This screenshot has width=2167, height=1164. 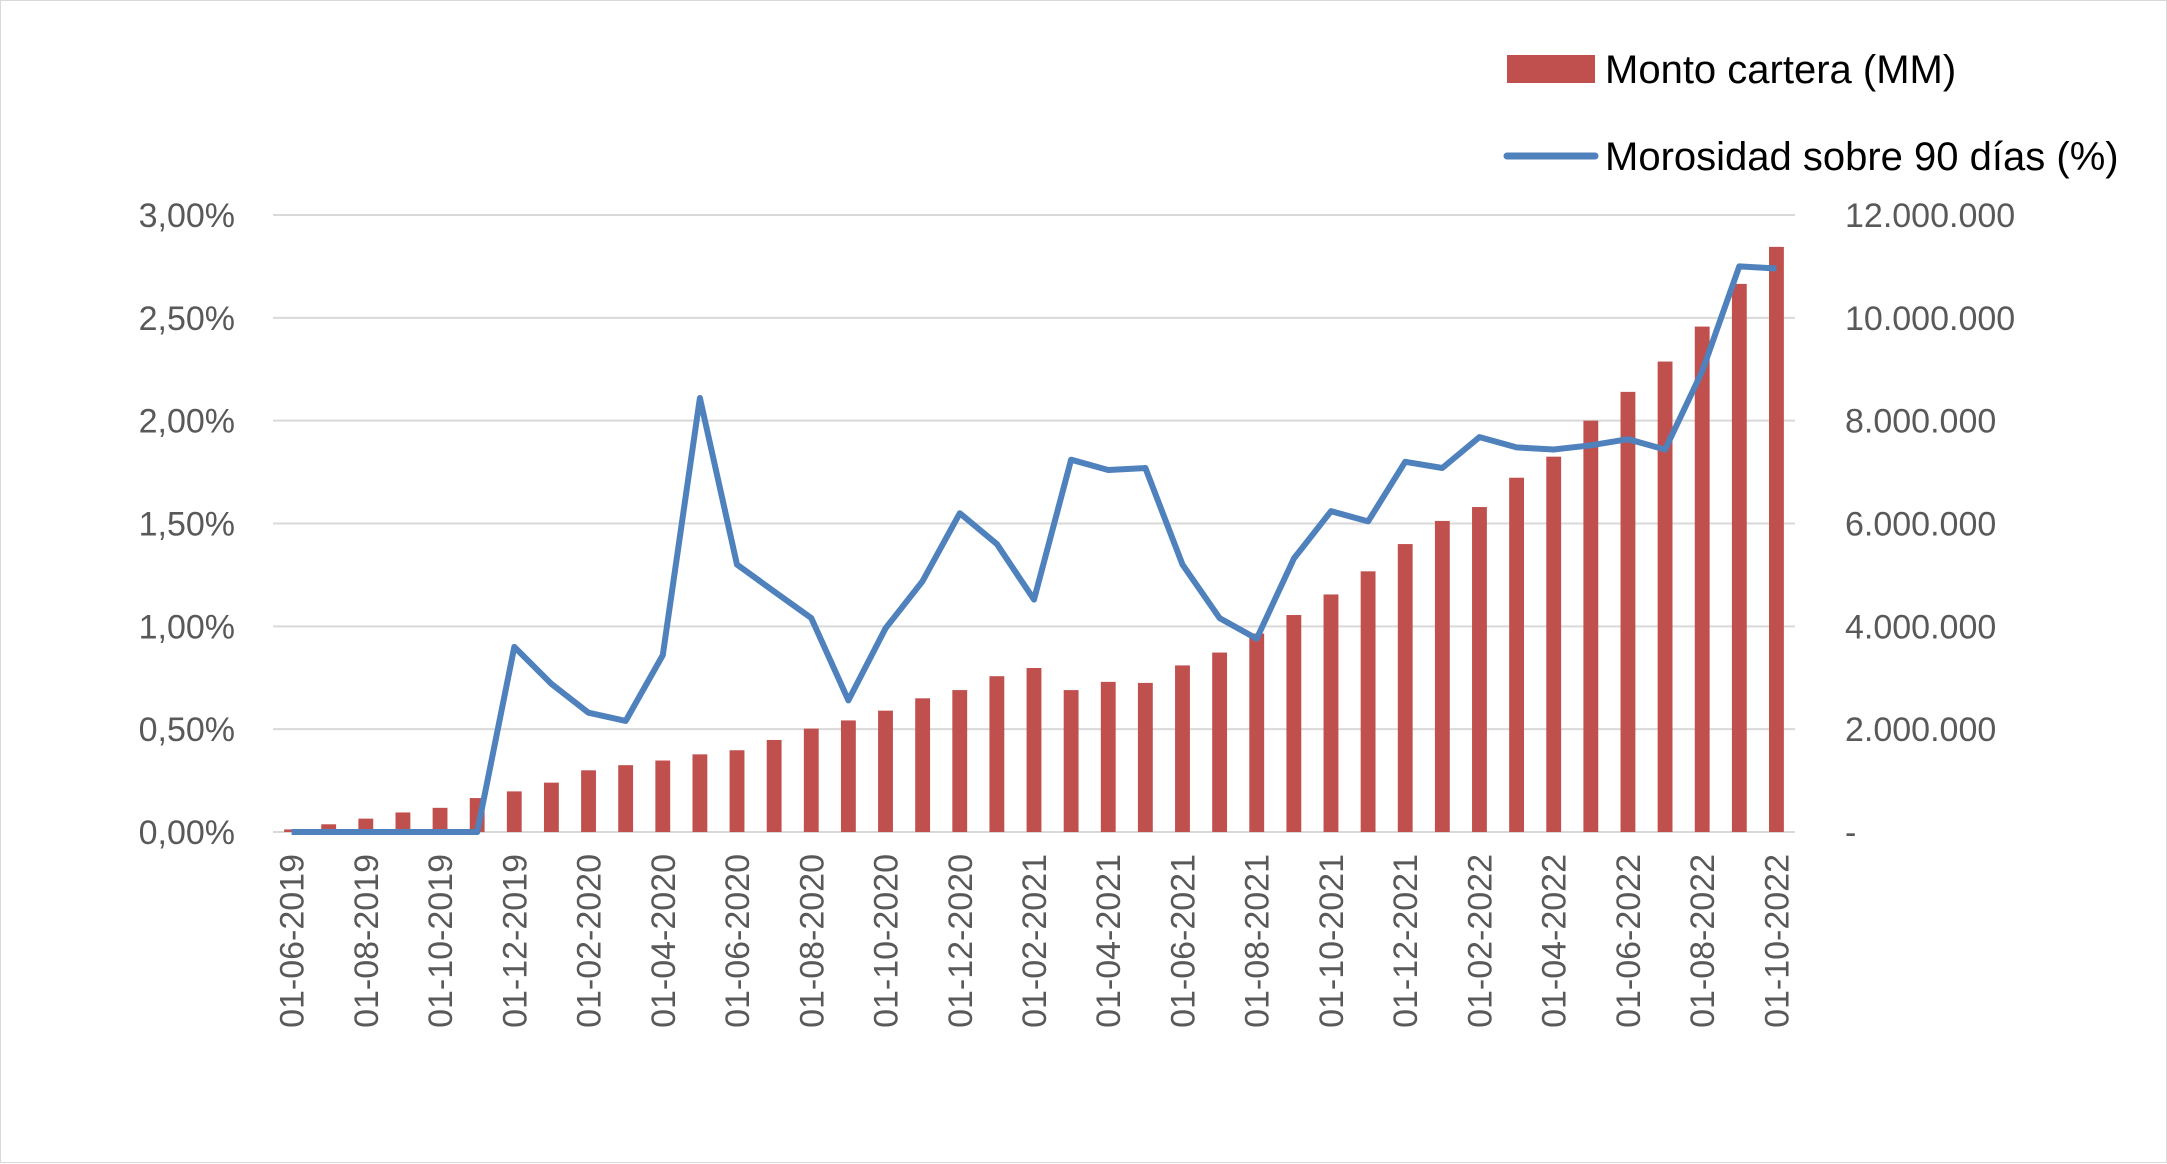 I want to click on x-tick-label: 01-08-2020, so click(x=812, y=941).